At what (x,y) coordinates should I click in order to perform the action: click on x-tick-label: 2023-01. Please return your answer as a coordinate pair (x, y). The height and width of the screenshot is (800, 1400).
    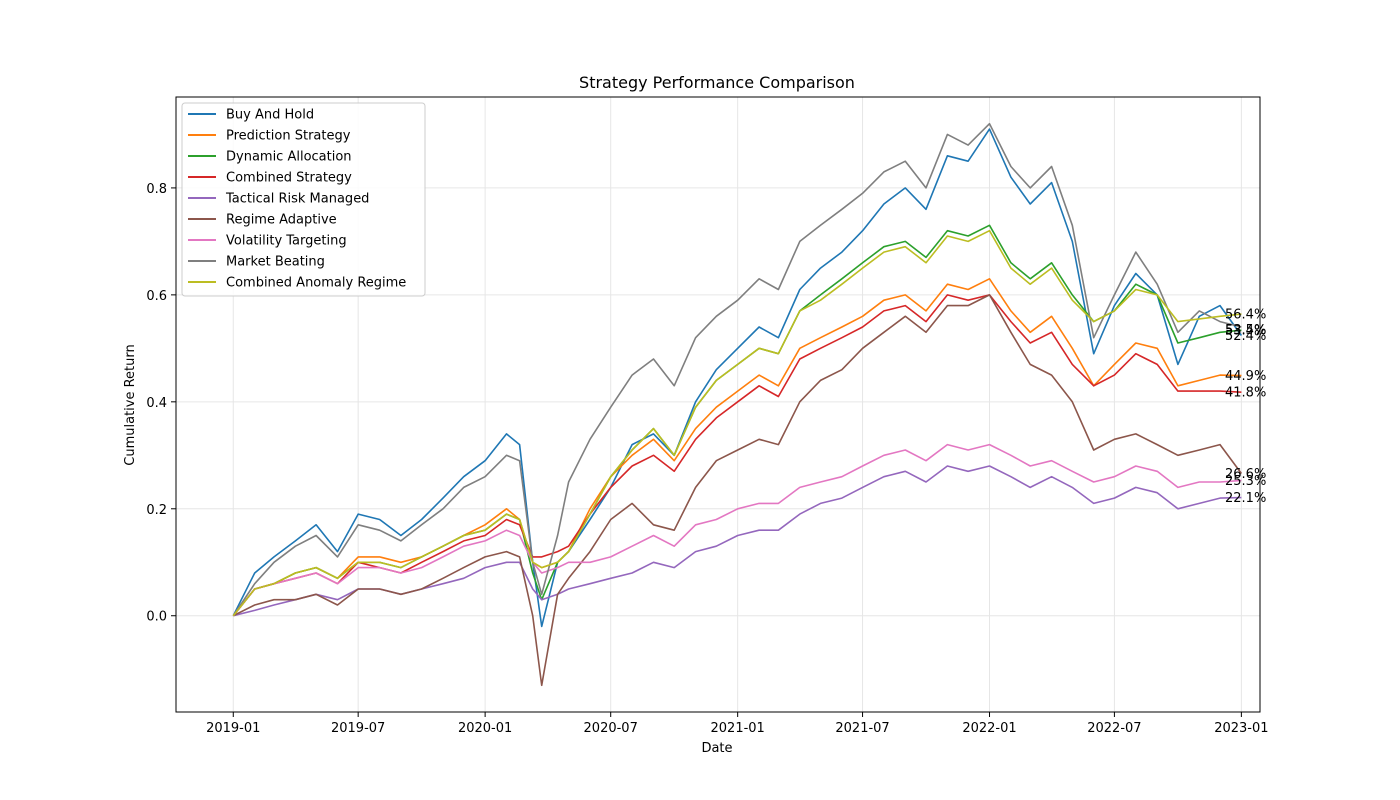
    Looking at the image, I should click on (1241, 728).